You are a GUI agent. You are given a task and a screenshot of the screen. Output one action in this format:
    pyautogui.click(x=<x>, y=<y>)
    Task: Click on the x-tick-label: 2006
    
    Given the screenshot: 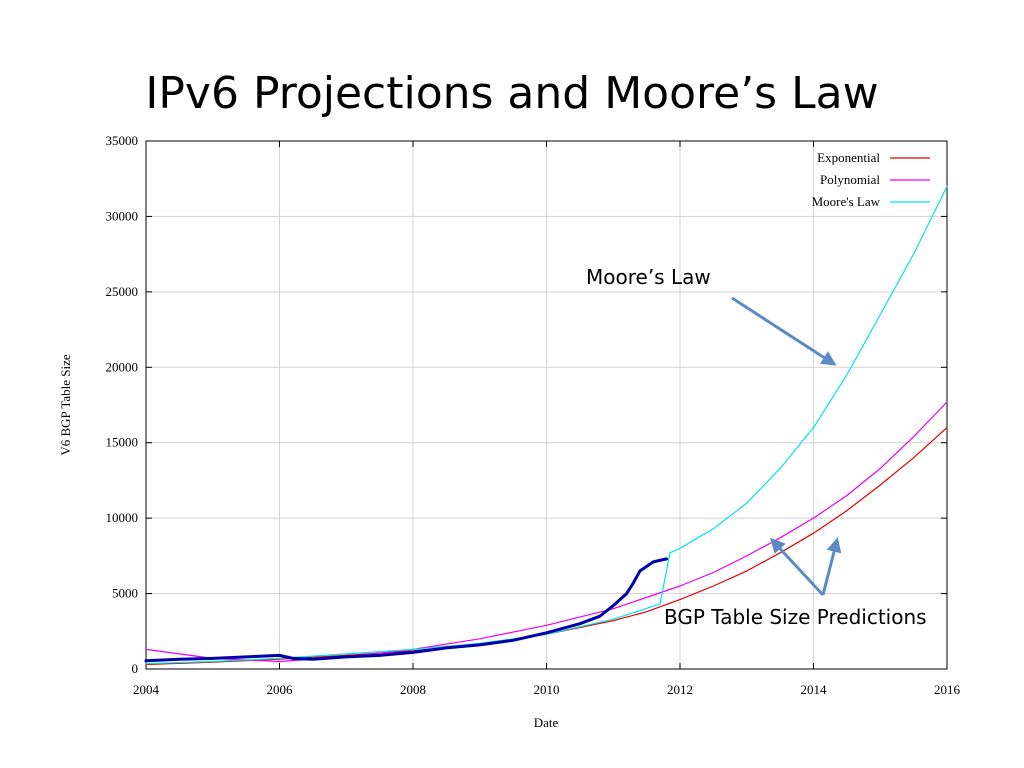 What is the action you would take?
    pyautogui.click(x=280, y=689)
    